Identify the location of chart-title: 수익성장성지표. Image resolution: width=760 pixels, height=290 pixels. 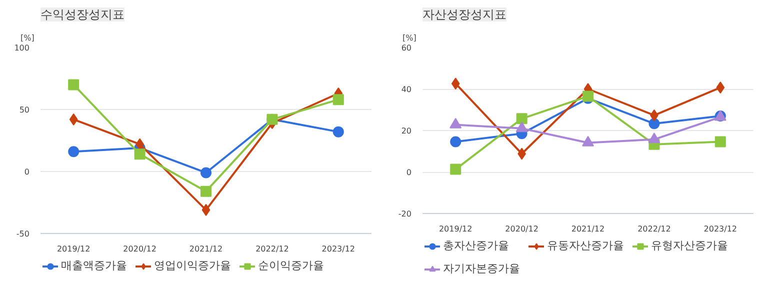
(82, 15).